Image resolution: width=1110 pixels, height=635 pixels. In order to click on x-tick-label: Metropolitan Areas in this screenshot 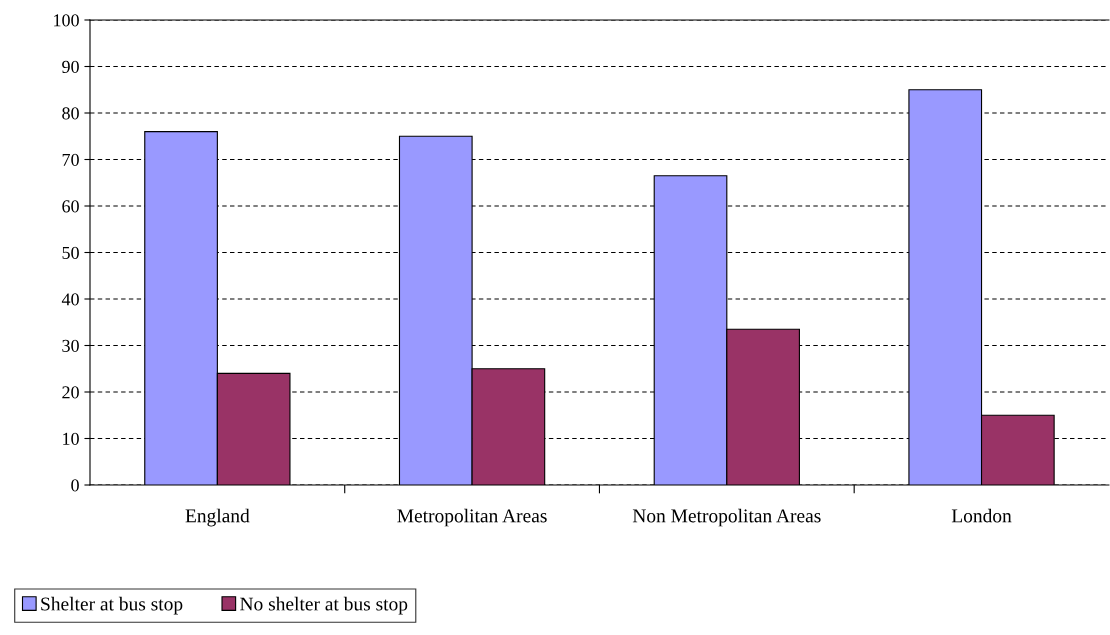, I will do `click(472, 517)`.